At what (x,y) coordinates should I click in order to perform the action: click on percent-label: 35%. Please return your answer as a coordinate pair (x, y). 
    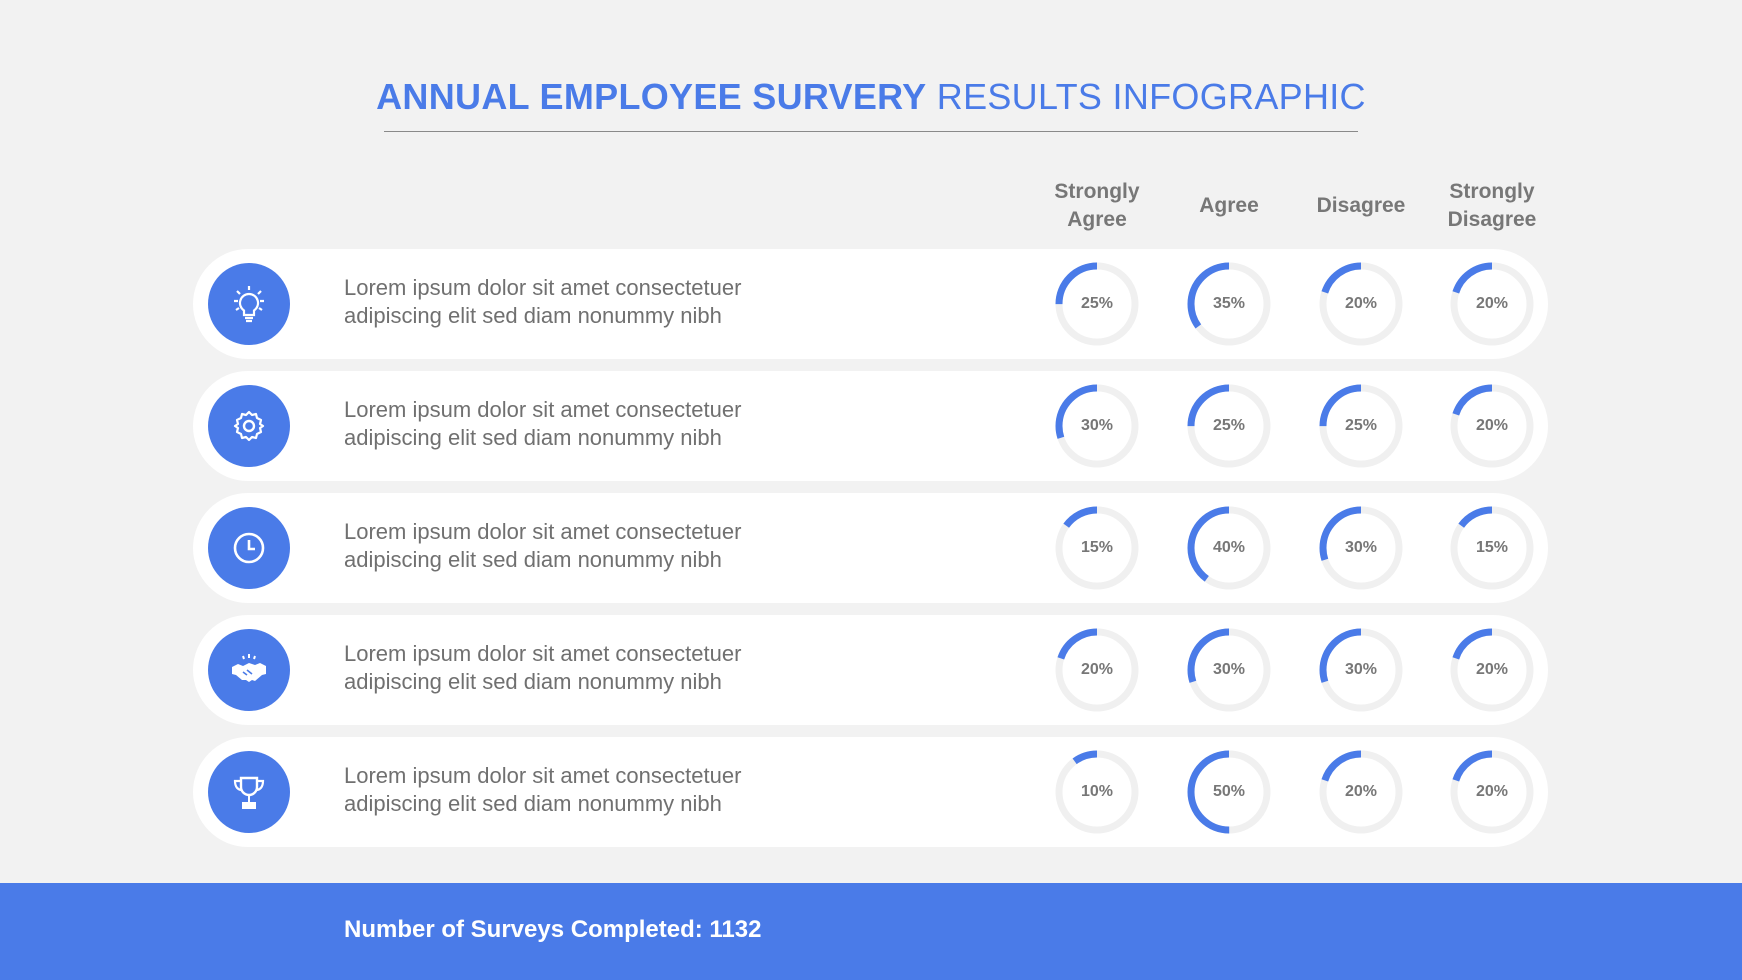
    Looking at the image, I should click on (1229, 303).